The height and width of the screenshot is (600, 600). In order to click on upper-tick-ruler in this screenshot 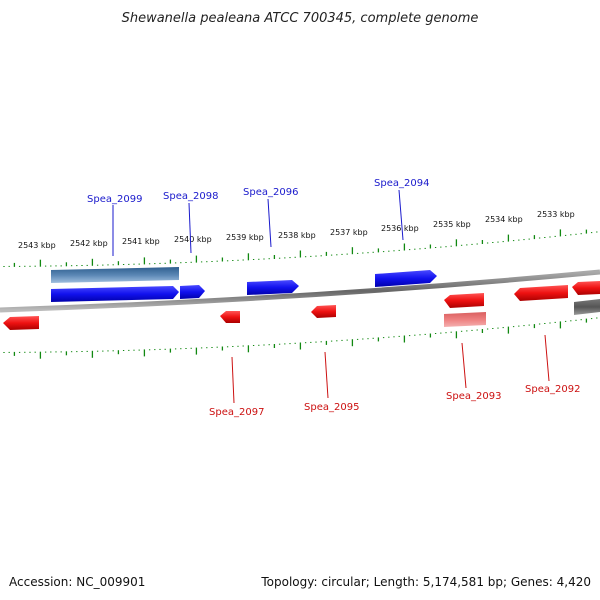, I will do `click(300, 248)`.